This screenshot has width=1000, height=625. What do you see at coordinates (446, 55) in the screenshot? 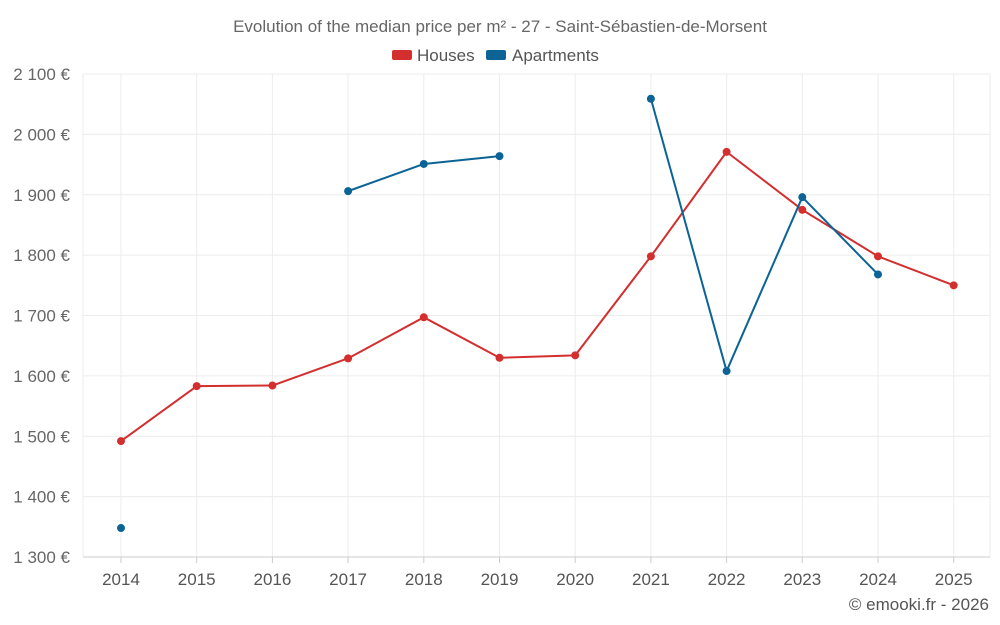
I see `legend-label-houses: Houses` at bounding box center [446, 55].